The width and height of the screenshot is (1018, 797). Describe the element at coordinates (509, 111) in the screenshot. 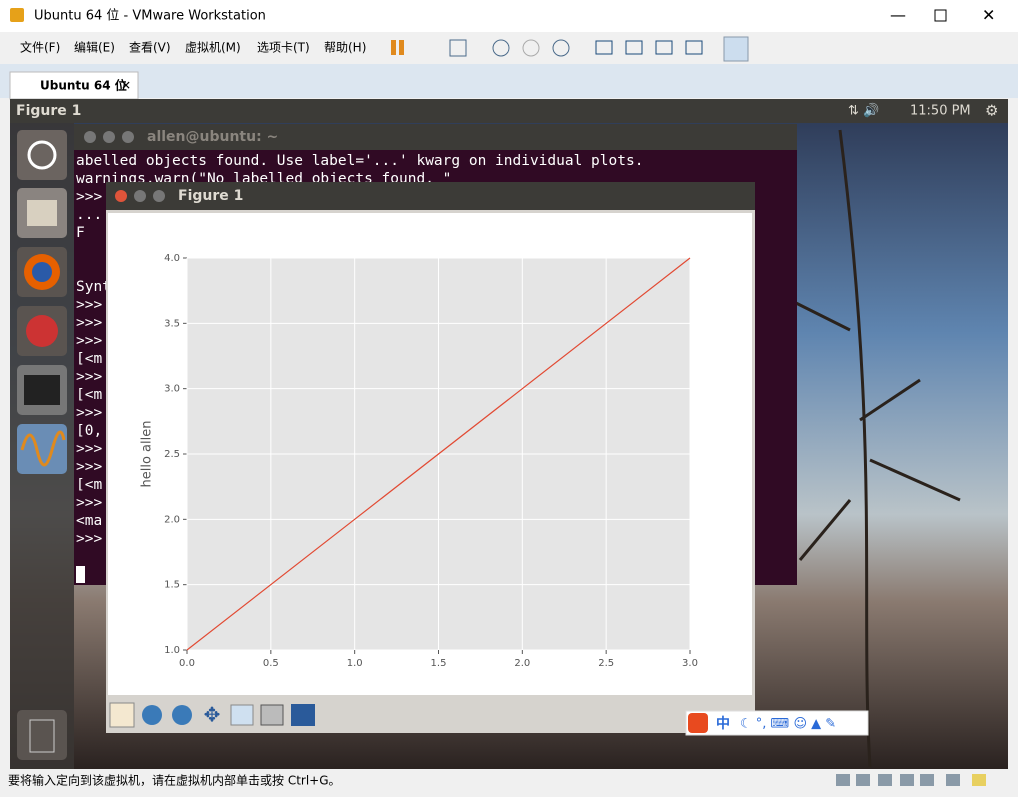

I see `top-panel` at that location.